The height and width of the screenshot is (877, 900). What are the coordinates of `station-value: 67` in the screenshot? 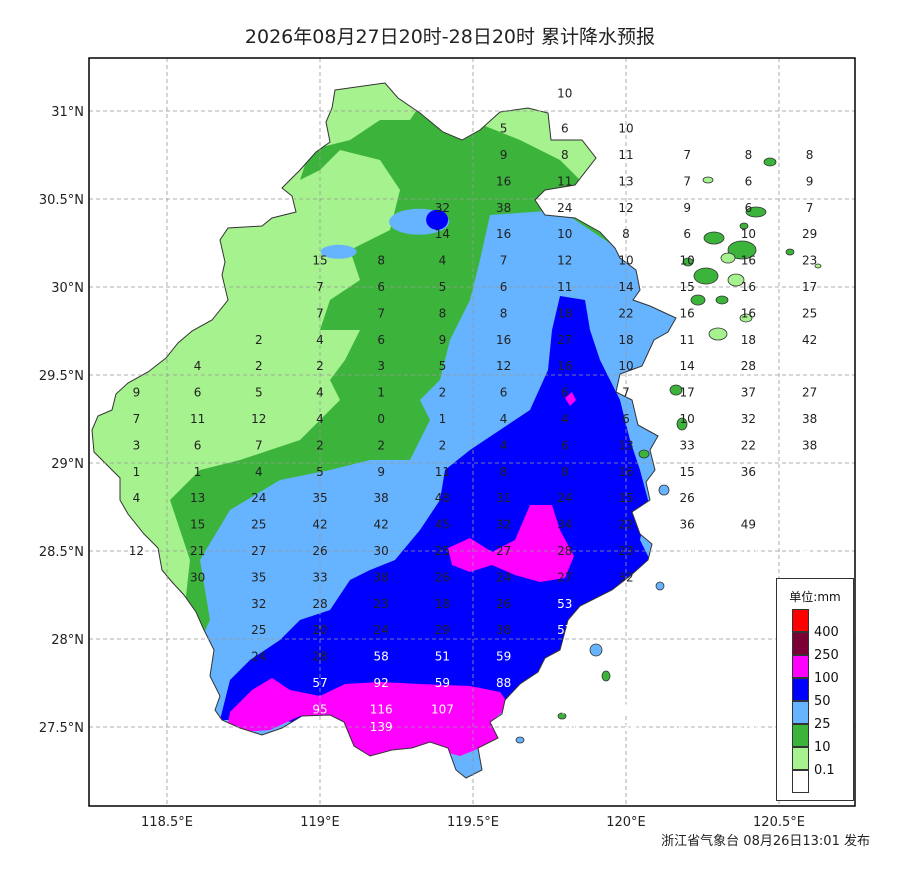 It's located at (809, 472).